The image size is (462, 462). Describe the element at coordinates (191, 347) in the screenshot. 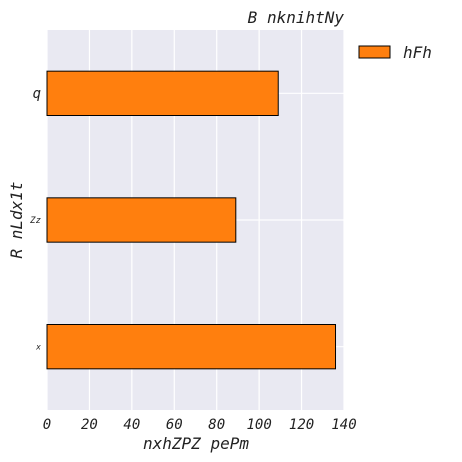

I see `bar-x` at that location.